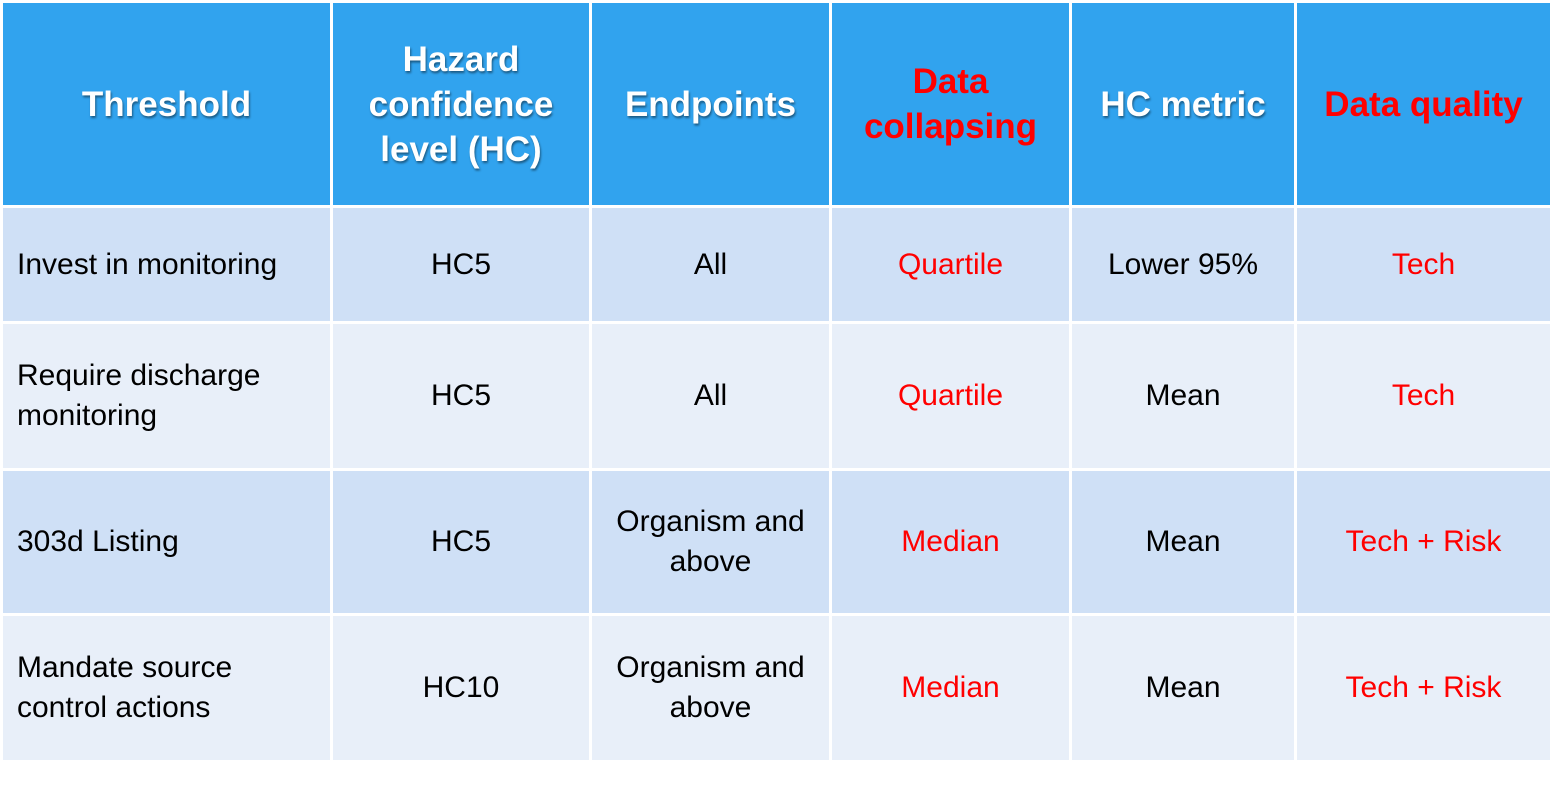 Image resolution: width=1555 pixels, height=787 pixels. I want to click on cell-threshold: Invest in monitoring, so click(166, 264).